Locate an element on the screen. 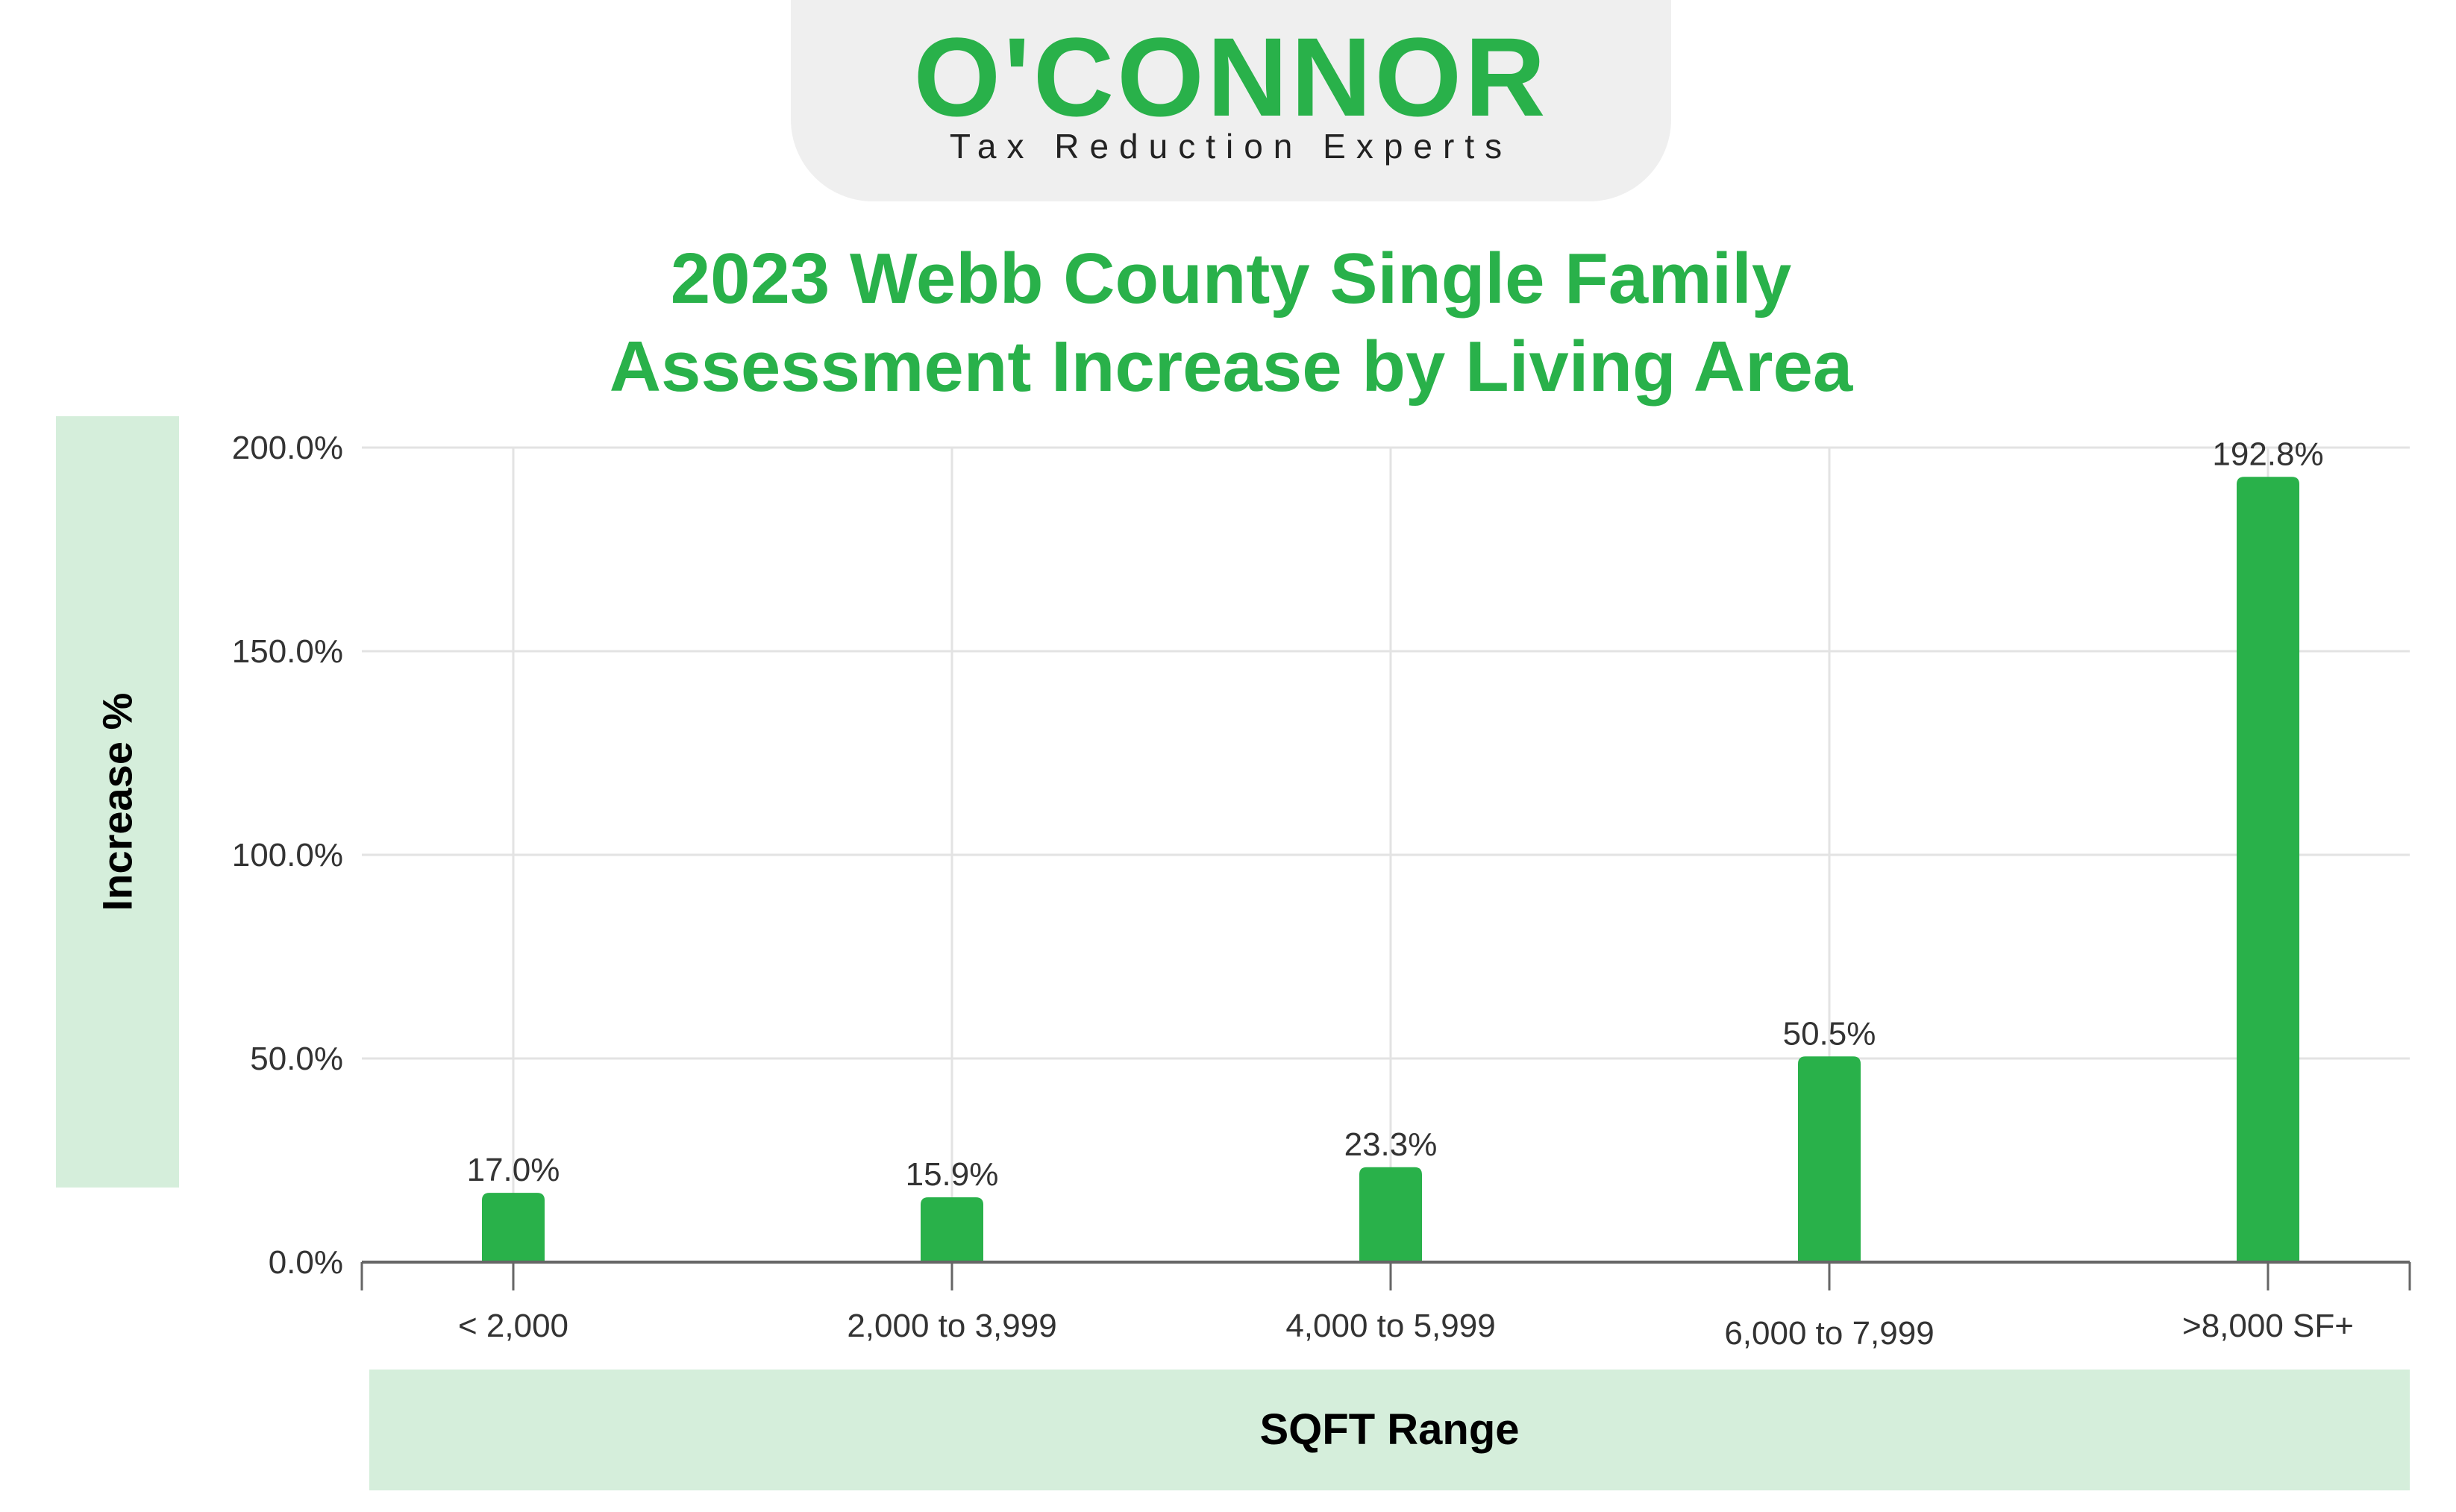  y-tick-label: 0.0% is located at coordinates (306, 1262).